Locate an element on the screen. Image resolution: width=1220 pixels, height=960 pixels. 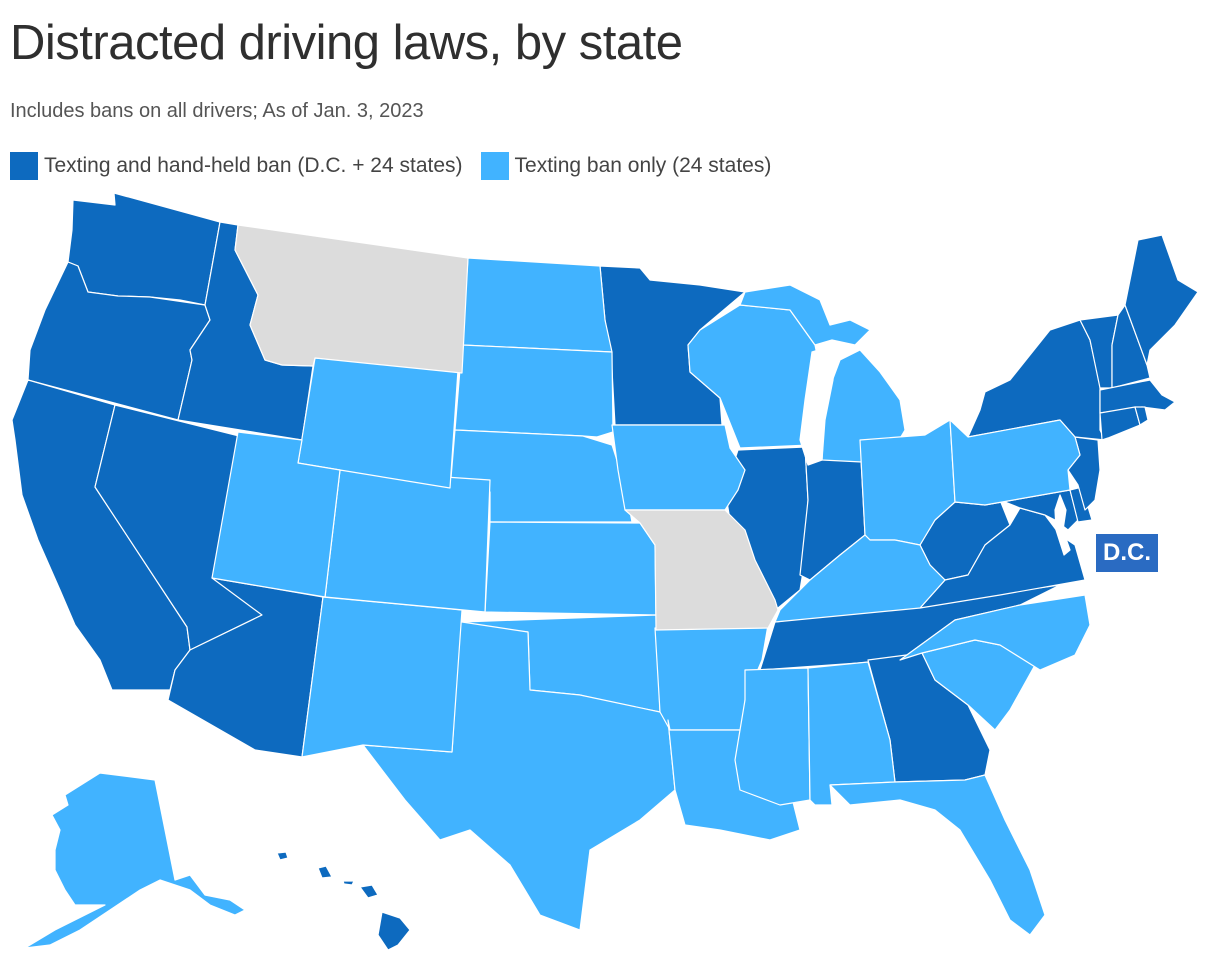
state-hi-kauai is located at coordinates (282, 856).